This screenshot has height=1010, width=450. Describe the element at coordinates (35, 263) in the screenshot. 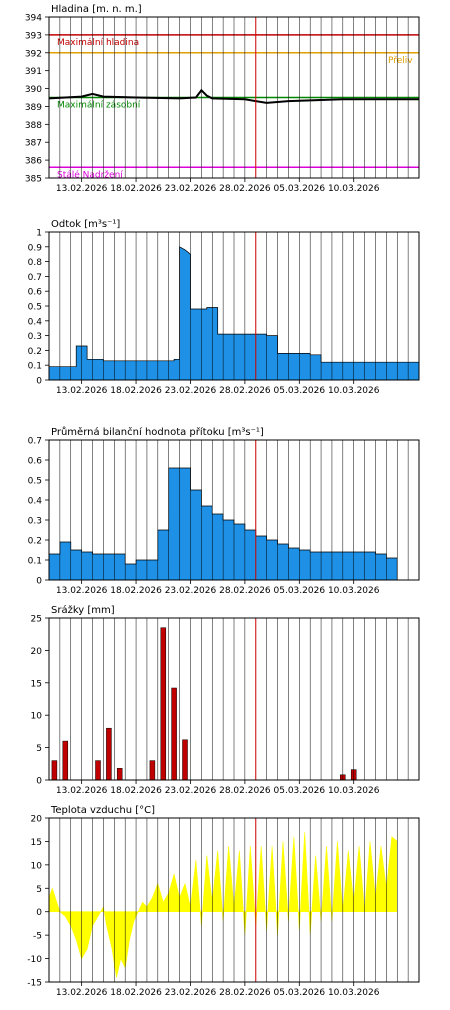

I see `y-tick-label: 0.8` at that location.